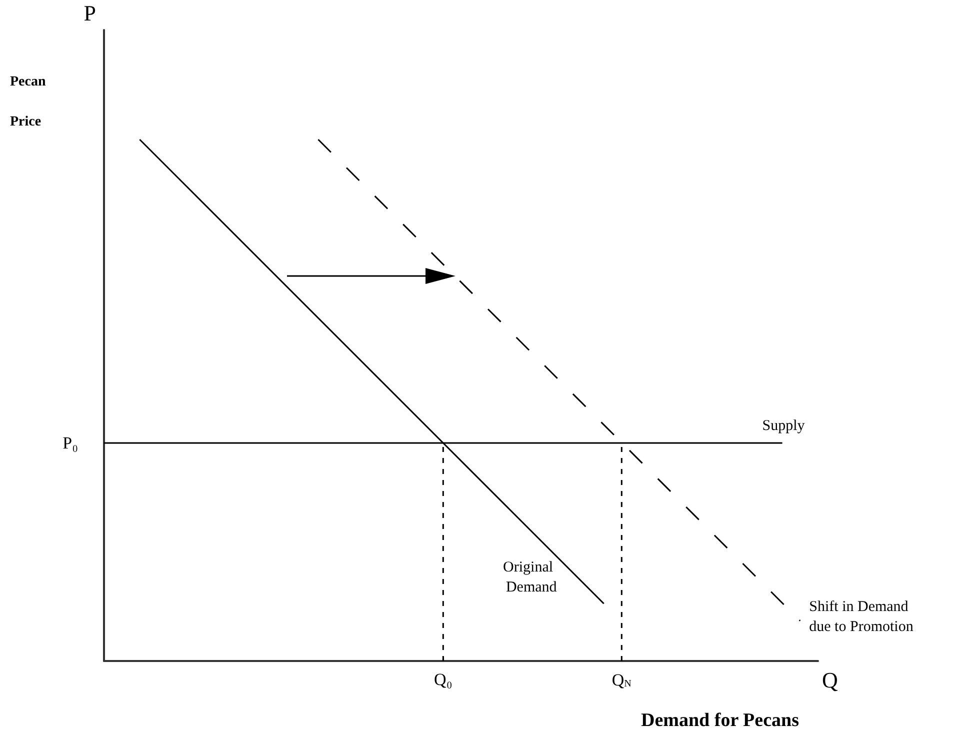  What do you see at coordinates (90, 13) in the screenshot?
I see `text: P` at bounding box center [90, 13].